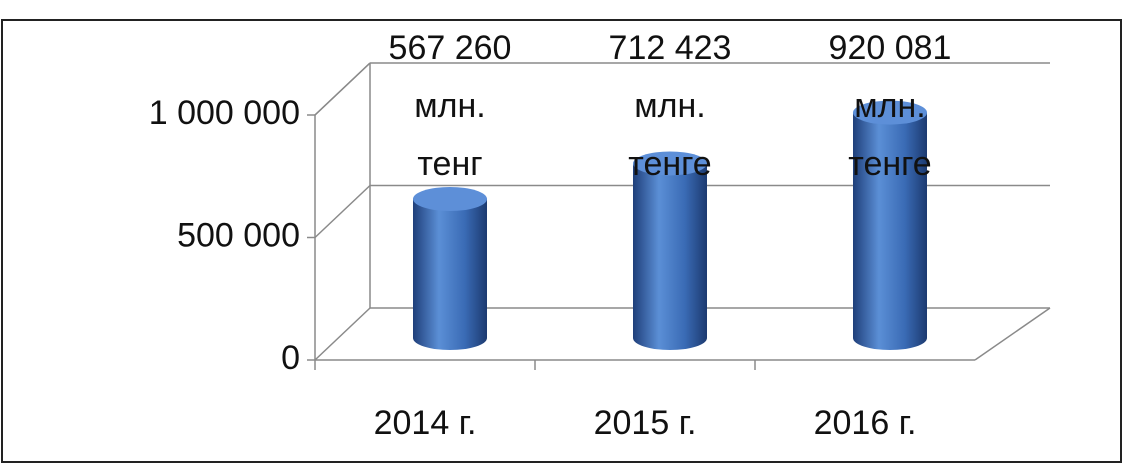  I want to click on y-tick-label: 1 000 000, so click(224, 113).